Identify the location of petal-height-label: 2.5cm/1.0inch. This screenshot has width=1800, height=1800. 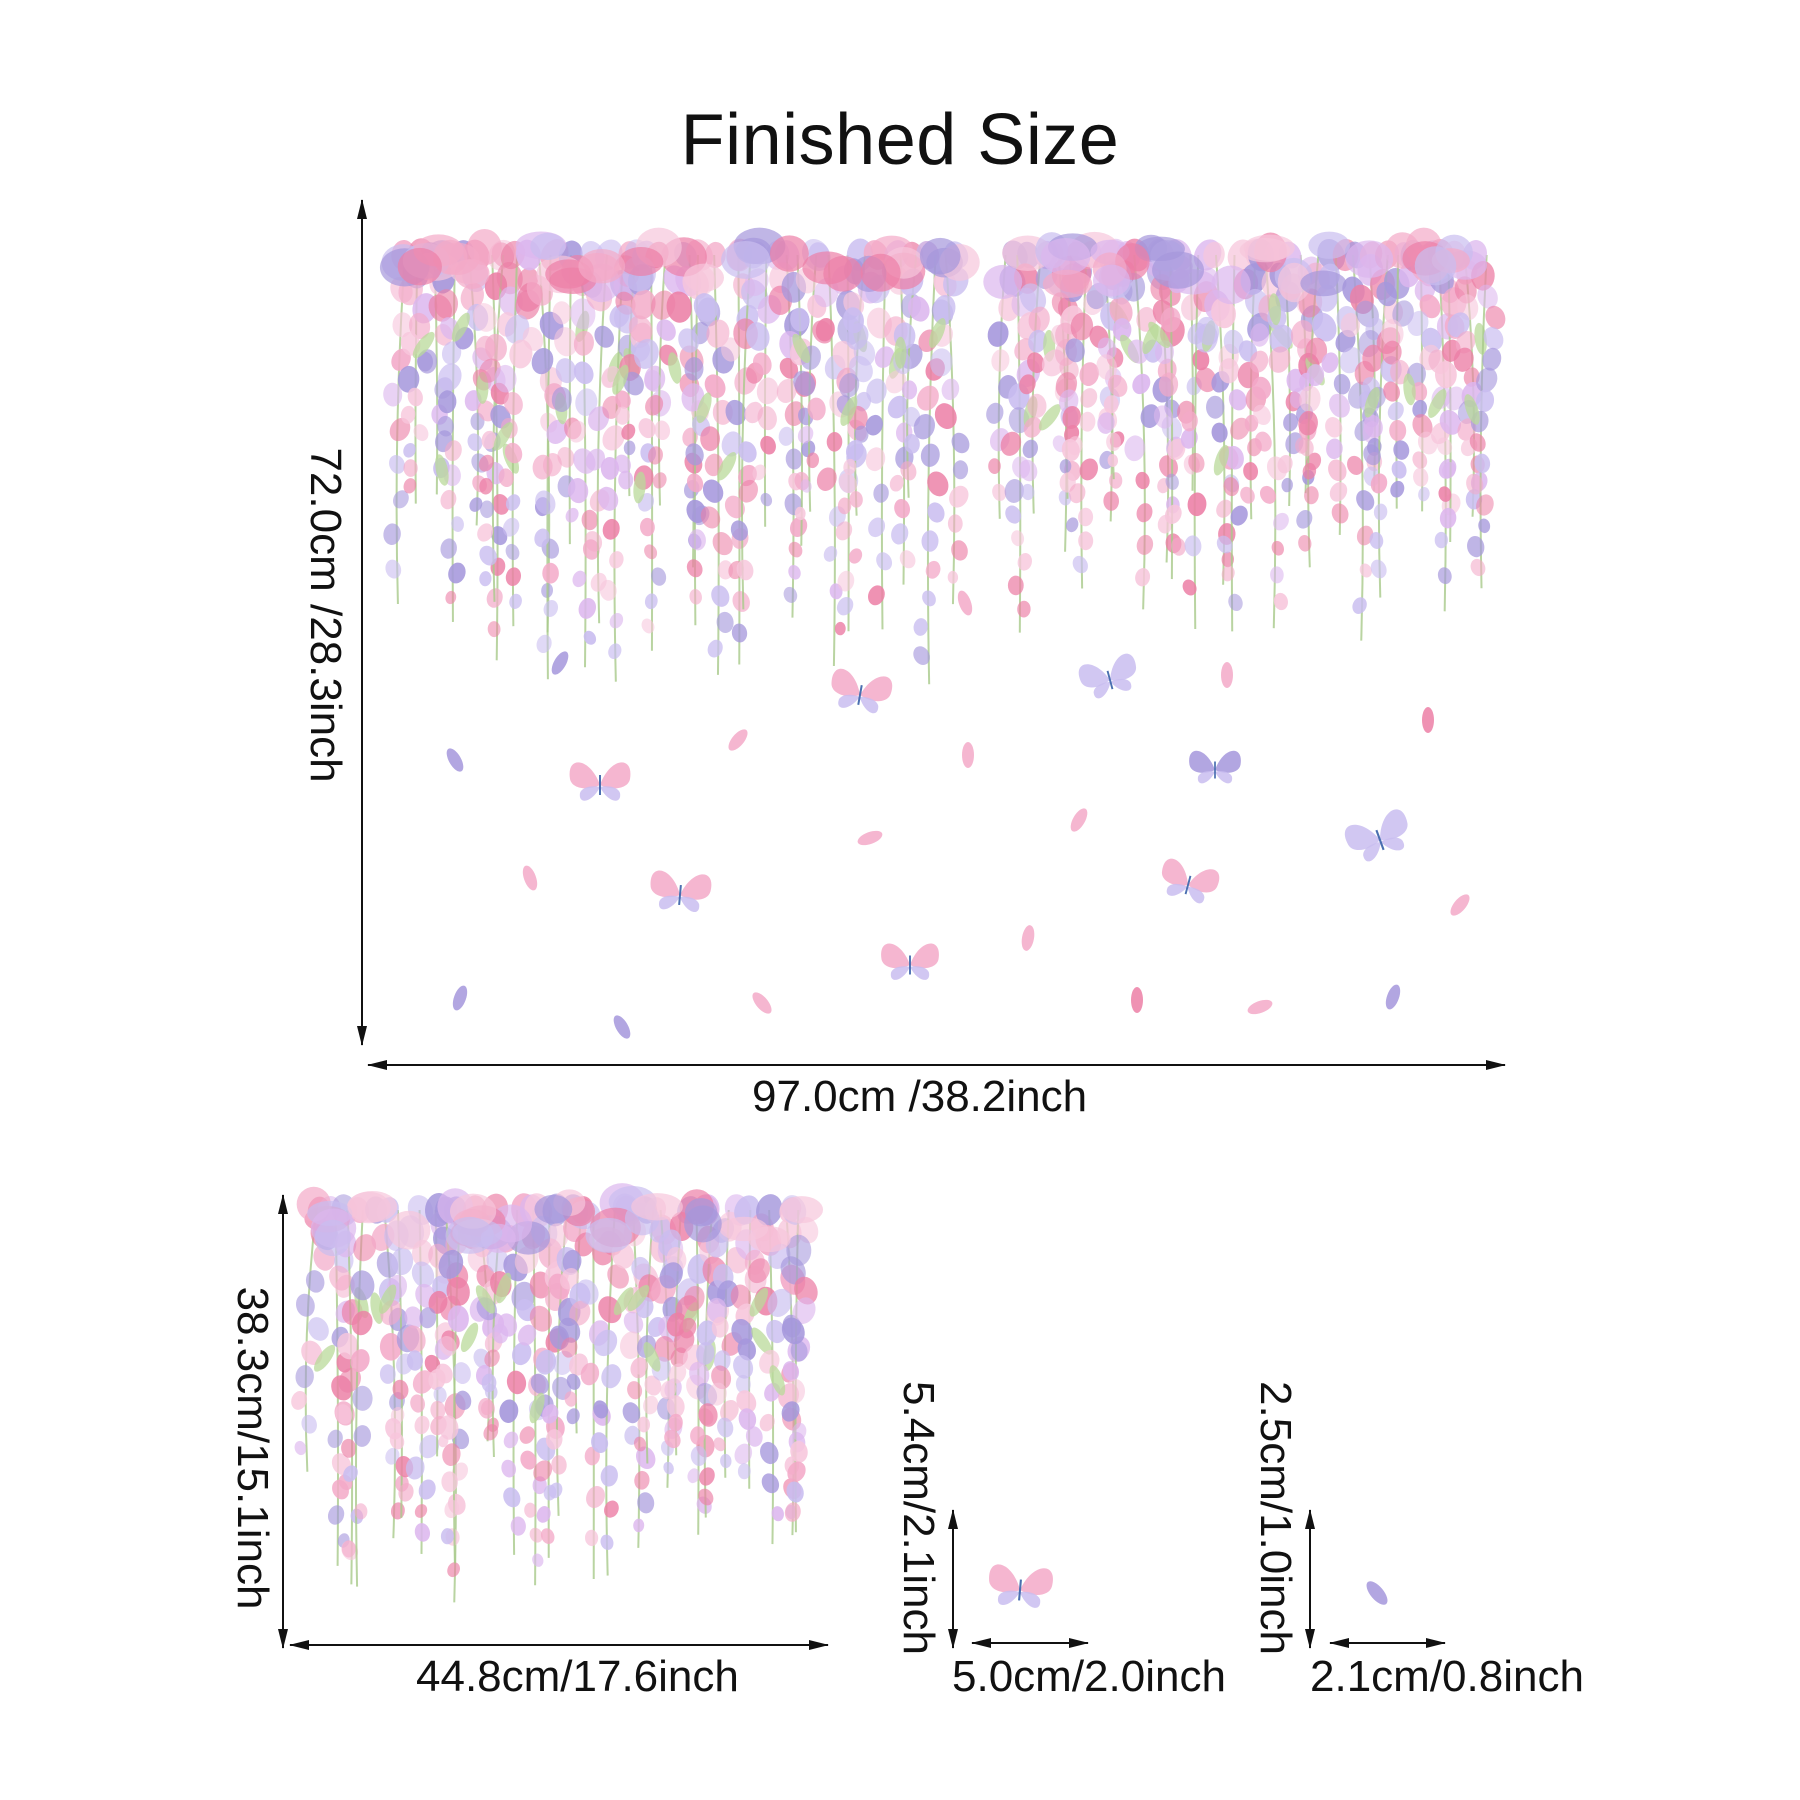
(1275, 1518).